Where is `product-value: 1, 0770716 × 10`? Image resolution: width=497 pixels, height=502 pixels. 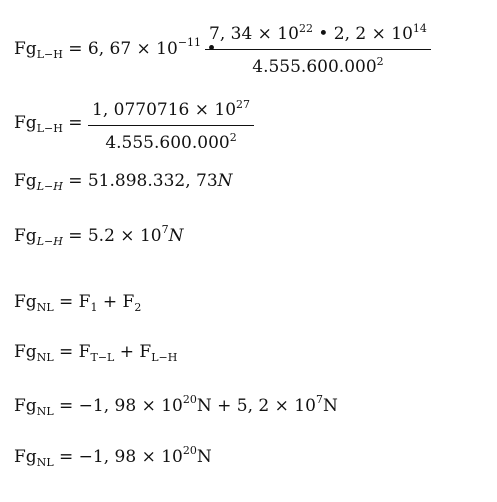
product-value: 1, 0770716 × 10 is located at coordinates (164, 110).